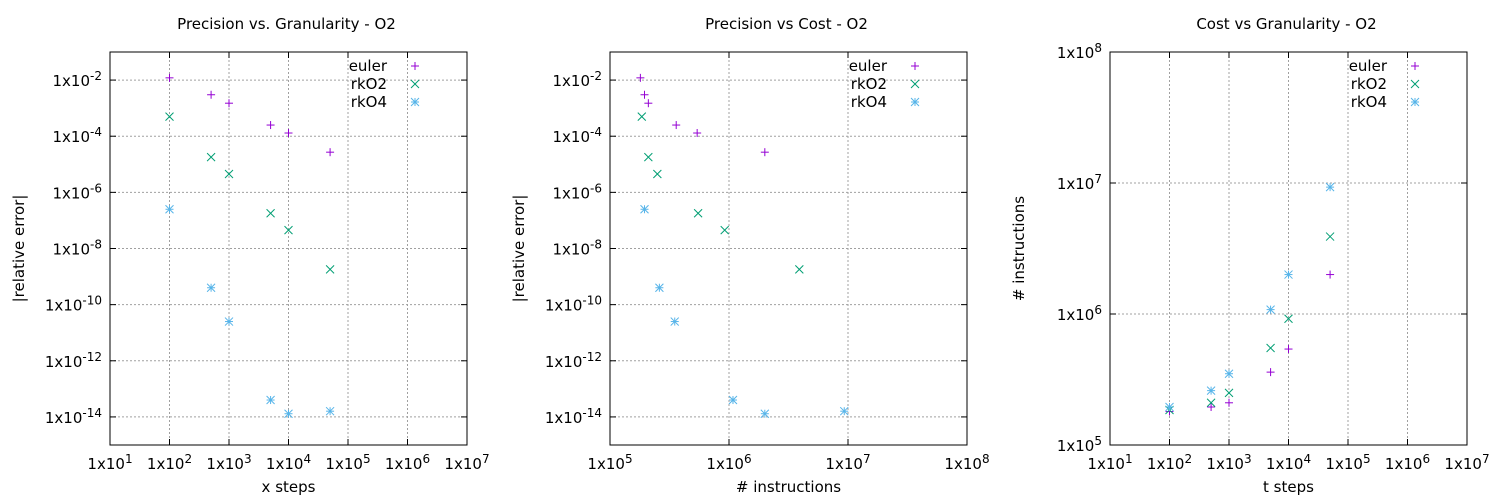 The height and width of the screenshot is (500, 1500). Describe the element at coordinates (73, 304) in the screenshot. I see `y-tick-label: 1x10⁻¹⁰` at that location.